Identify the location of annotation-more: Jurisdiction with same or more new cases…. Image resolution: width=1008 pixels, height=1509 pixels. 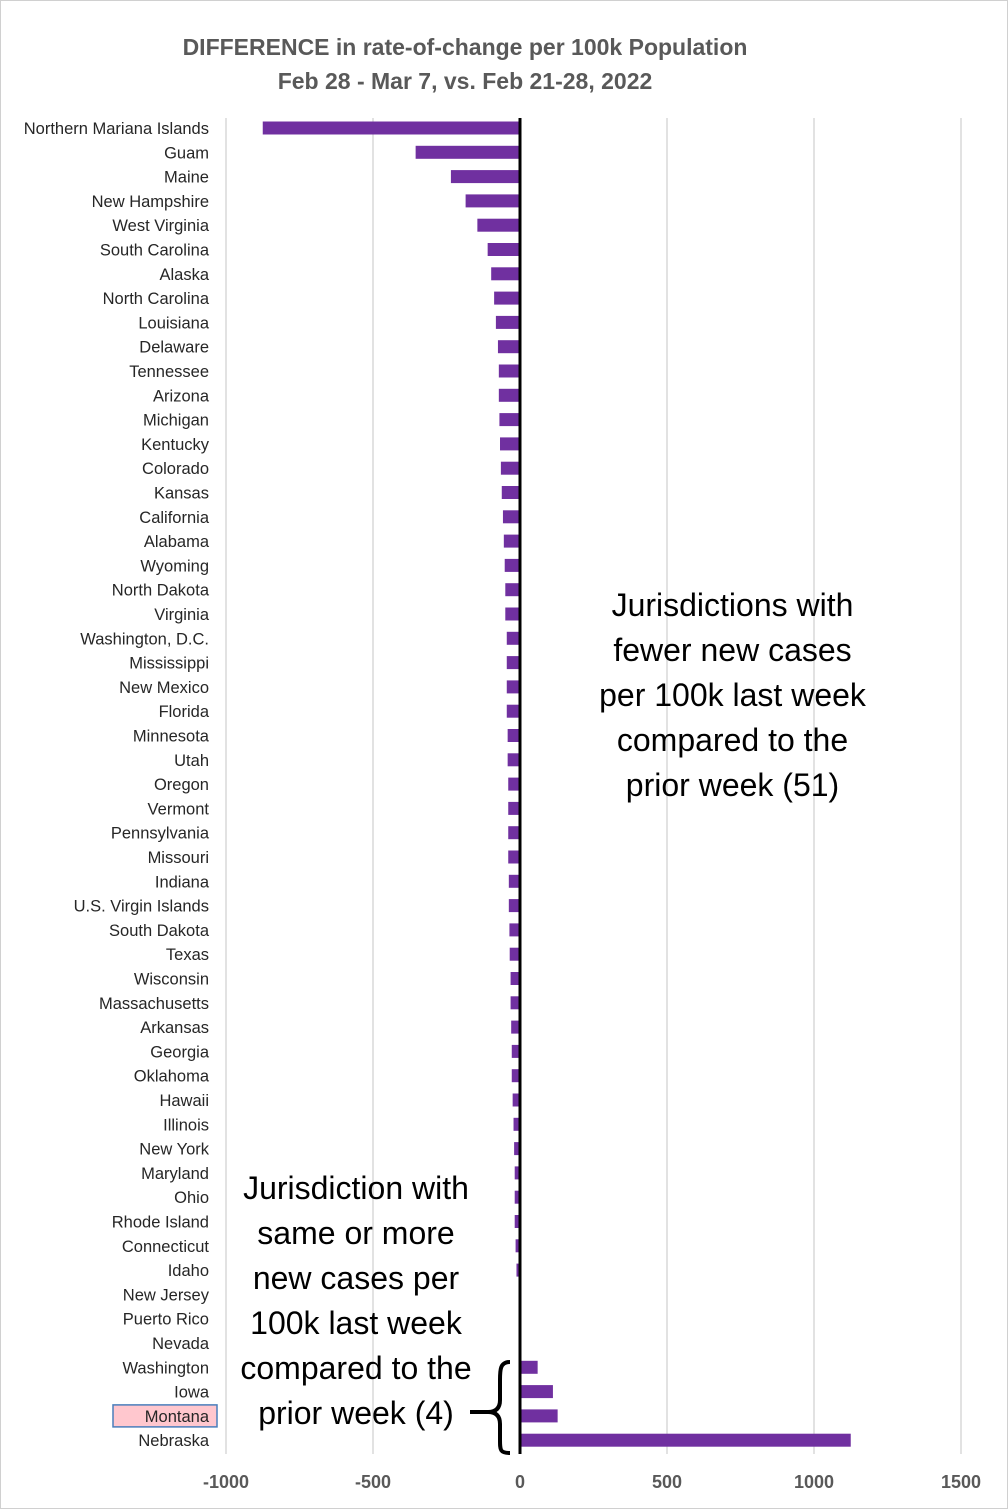
(356, 1301).